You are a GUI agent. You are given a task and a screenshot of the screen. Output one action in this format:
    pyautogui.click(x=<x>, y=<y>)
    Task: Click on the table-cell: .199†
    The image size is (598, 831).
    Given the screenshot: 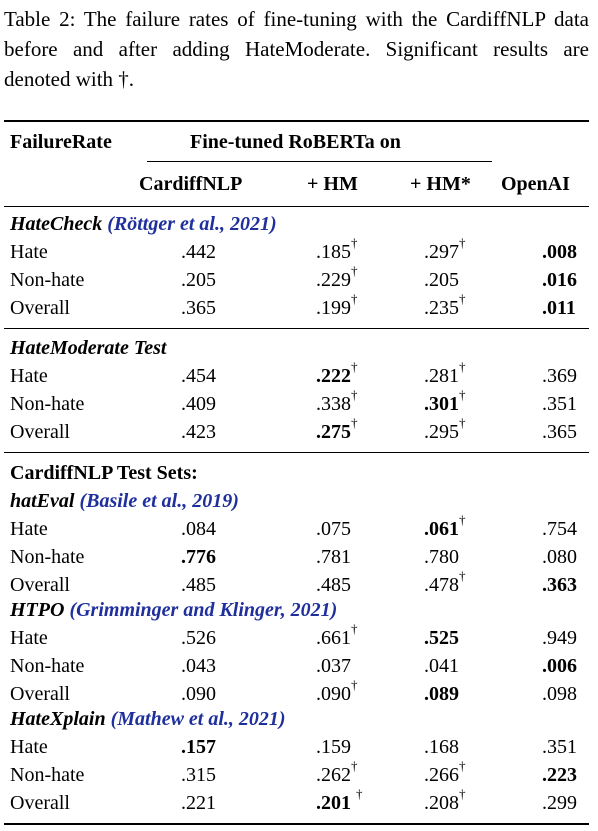 What is the action you would take?
    pyautogui.click(x=337, y=305)
    